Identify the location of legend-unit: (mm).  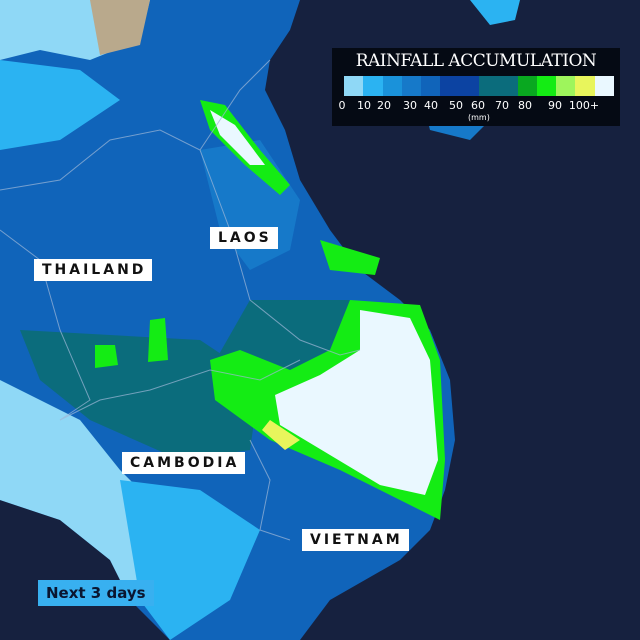
(479, 117).